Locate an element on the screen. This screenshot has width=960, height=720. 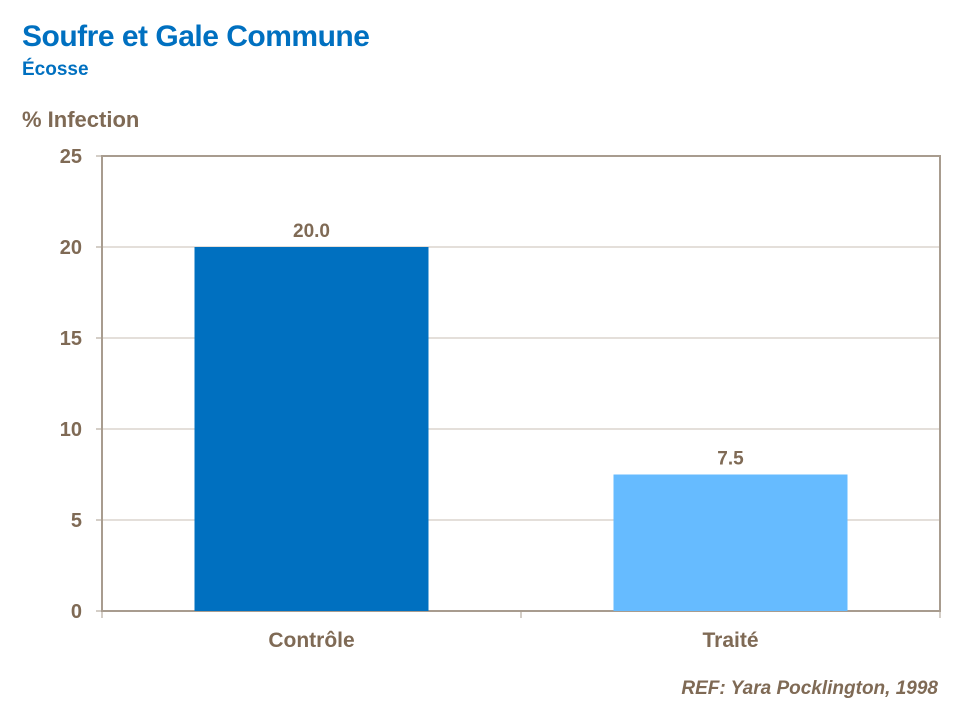
data-label: 20.0 is located at coordinates (311, 231).